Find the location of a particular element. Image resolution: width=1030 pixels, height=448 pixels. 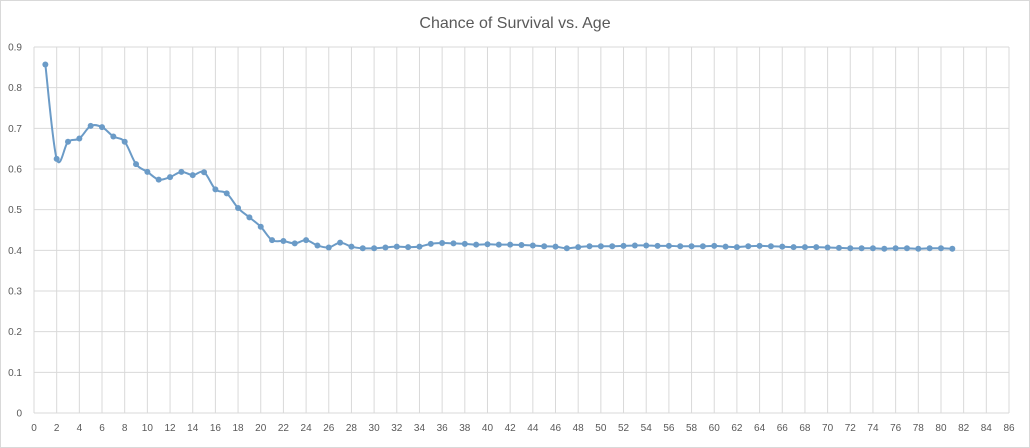

x-tick-label: 32 is located at coordinates (397, 428).